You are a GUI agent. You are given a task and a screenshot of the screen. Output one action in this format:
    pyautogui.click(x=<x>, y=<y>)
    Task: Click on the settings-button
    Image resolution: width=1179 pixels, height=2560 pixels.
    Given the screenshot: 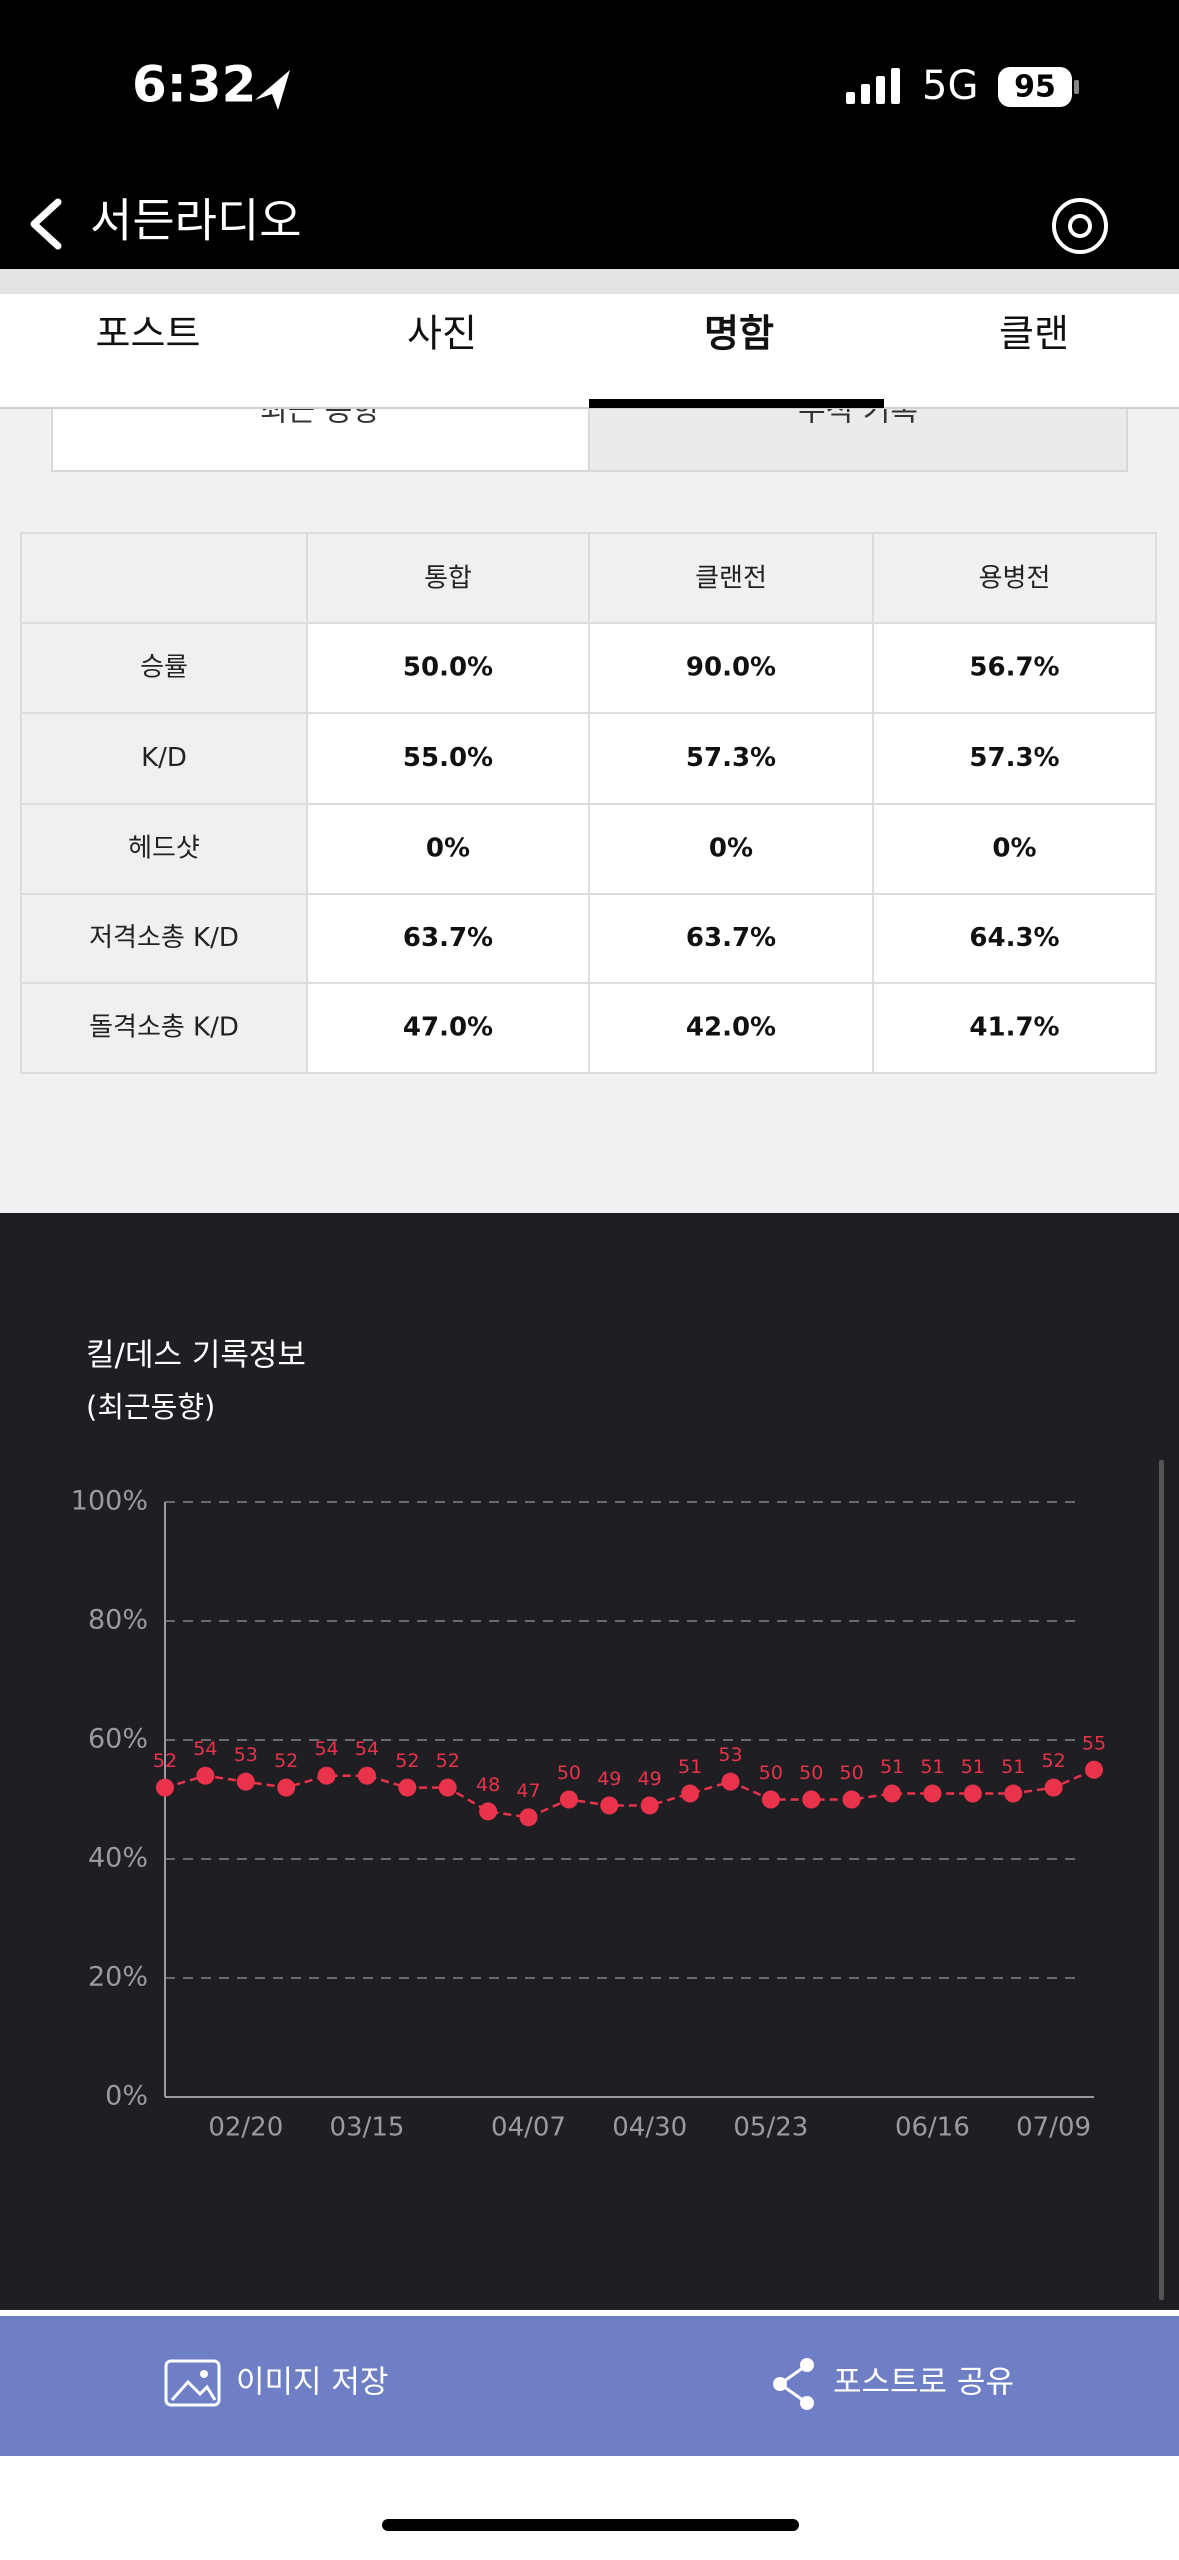 What is the action you would take?
    pyautogui.click(x=1080, y=226)
    